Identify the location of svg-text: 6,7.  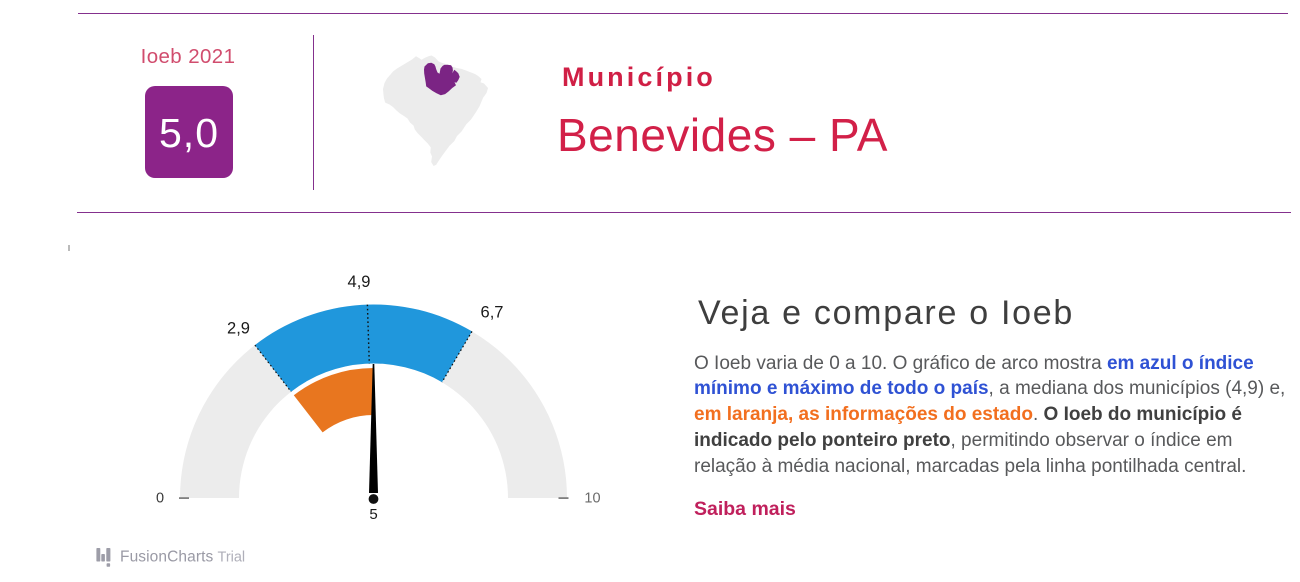
(492, 313).